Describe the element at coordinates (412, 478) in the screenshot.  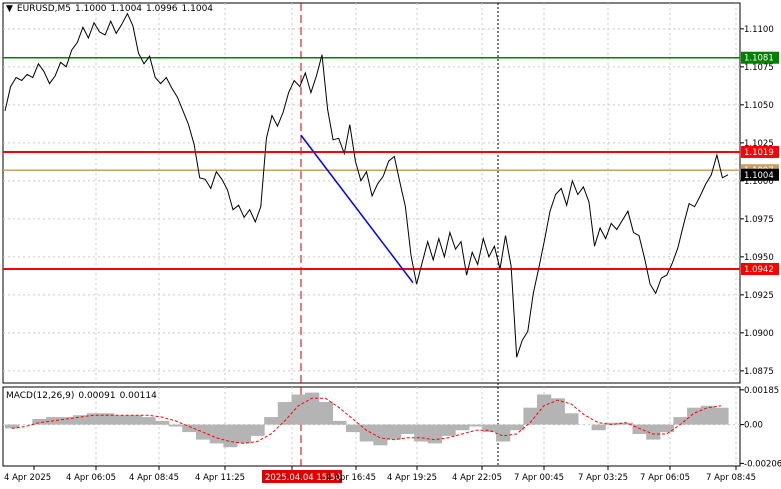
I see `time-axis-label: 4 Apr 19:25` at that location.